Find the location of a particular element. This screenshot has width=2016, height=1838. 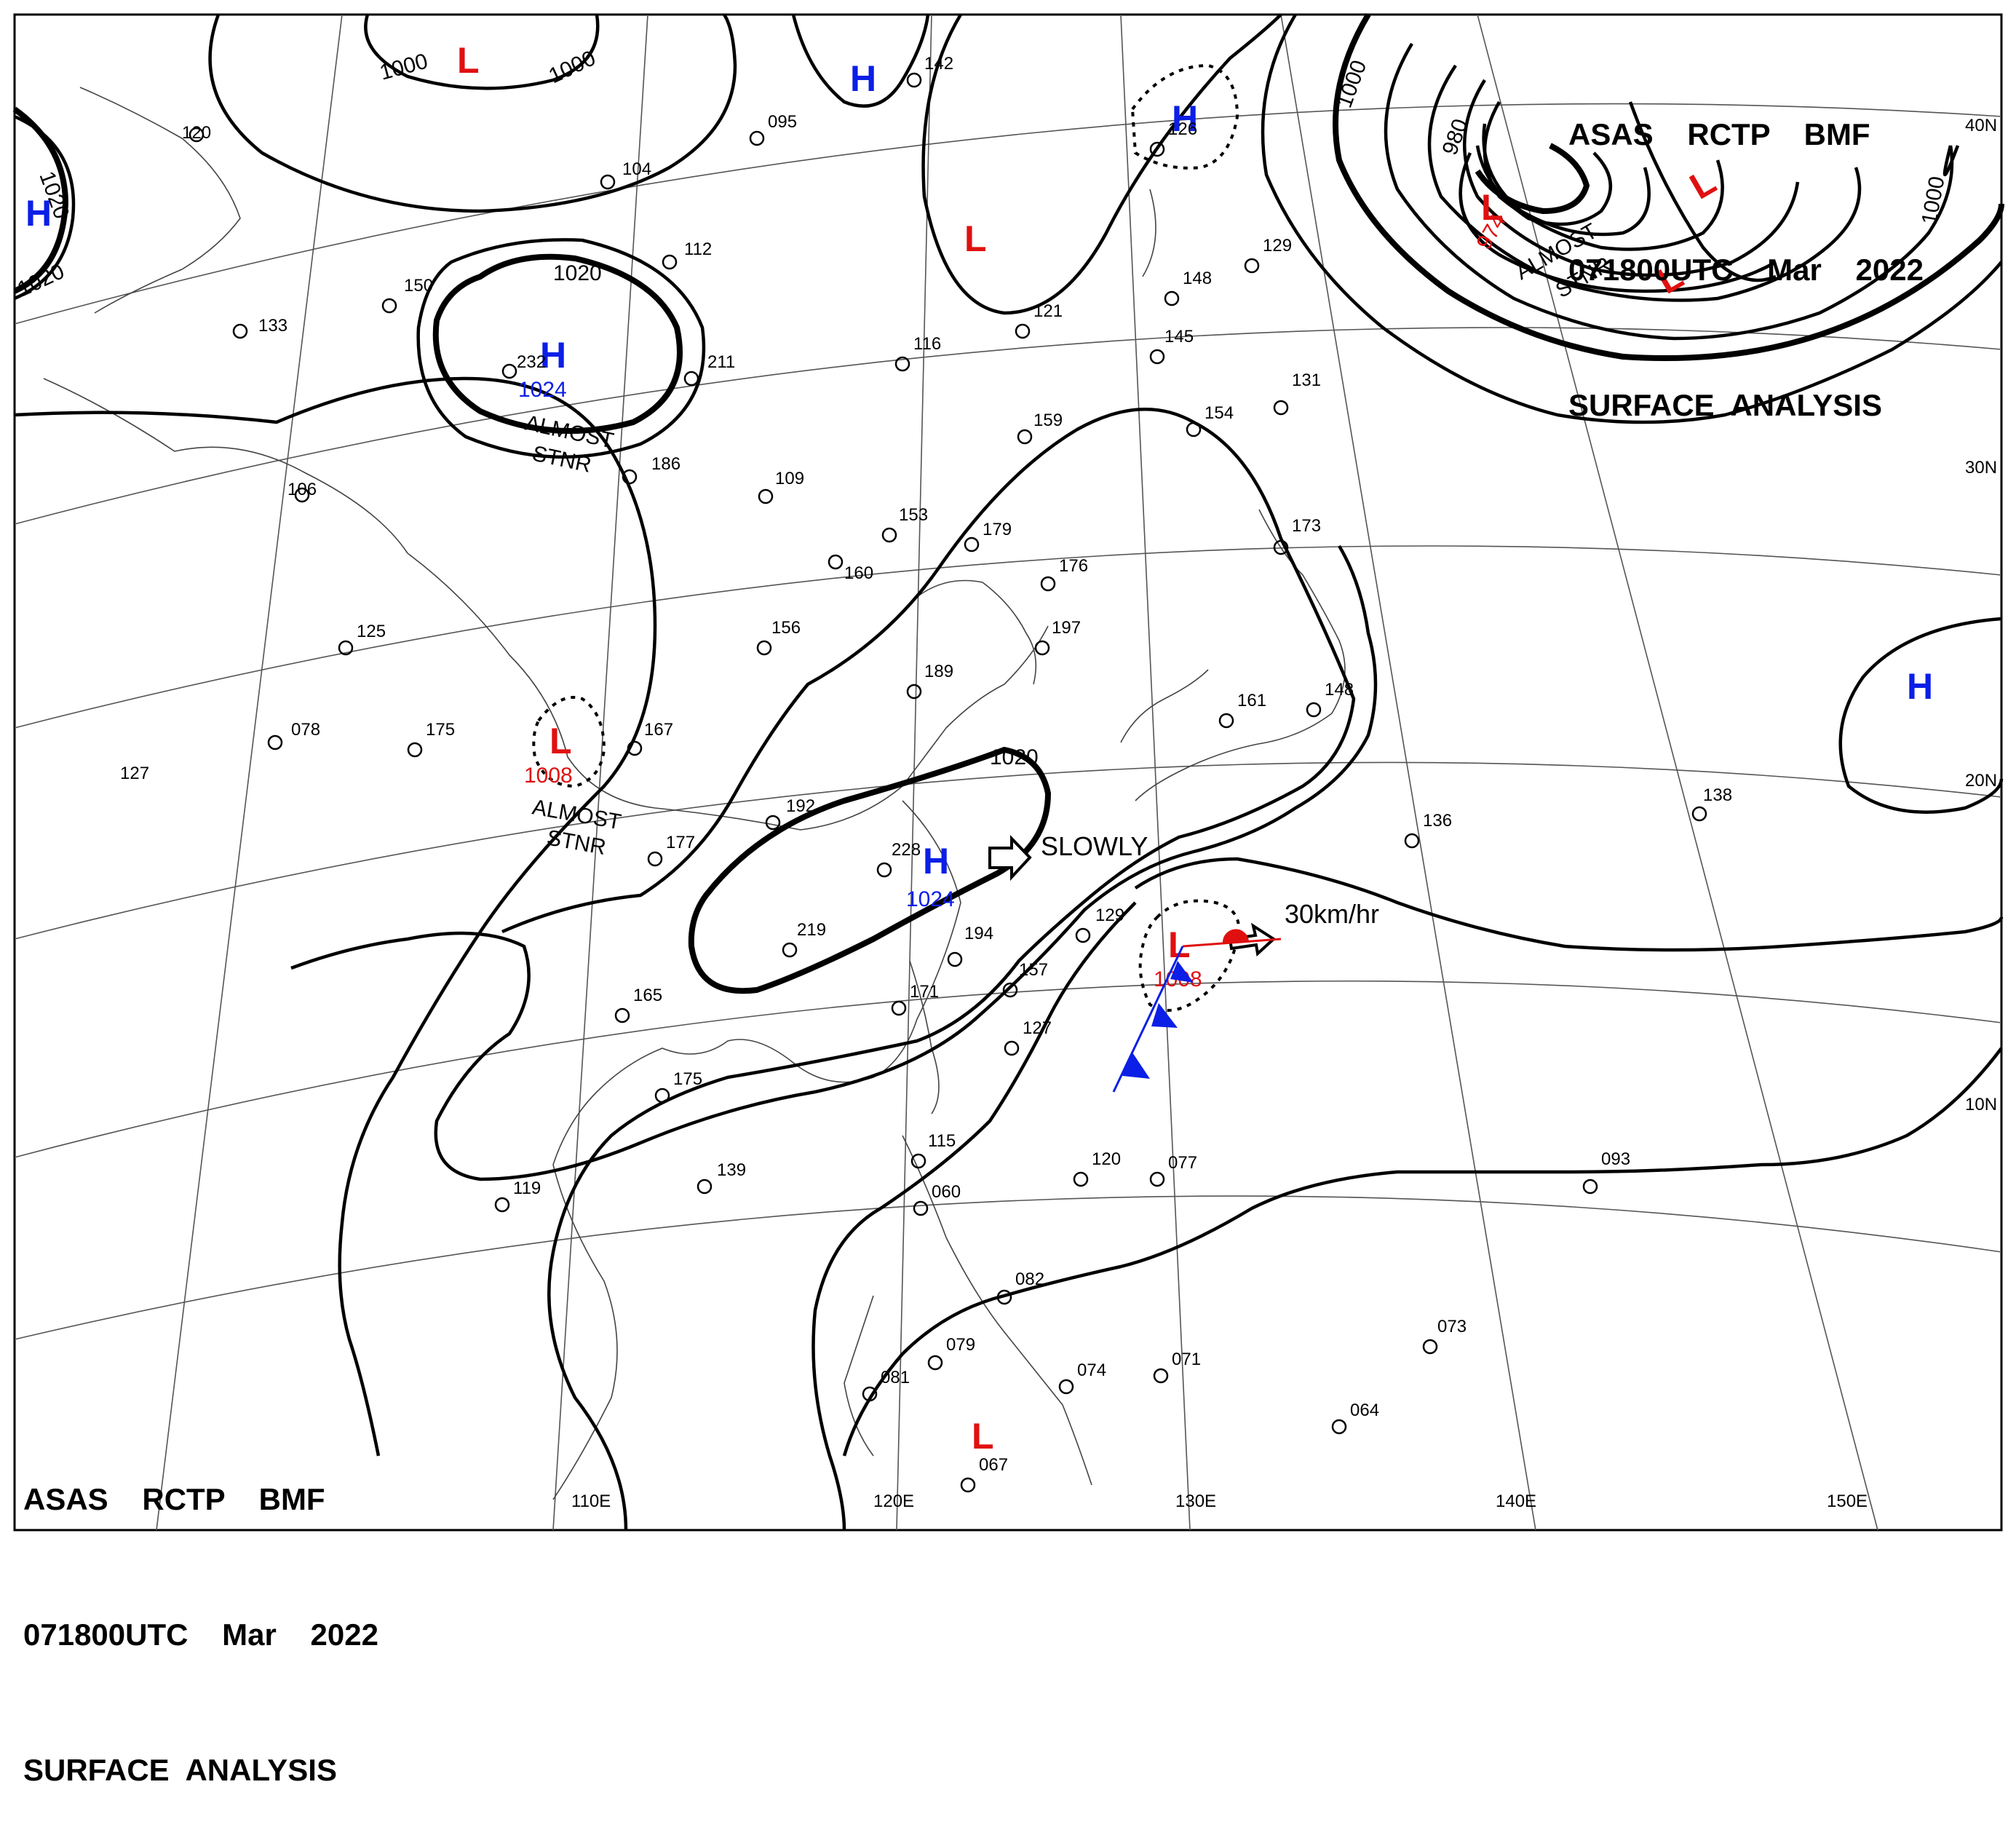

station-value: 192 is located at coordinates (800, 806).